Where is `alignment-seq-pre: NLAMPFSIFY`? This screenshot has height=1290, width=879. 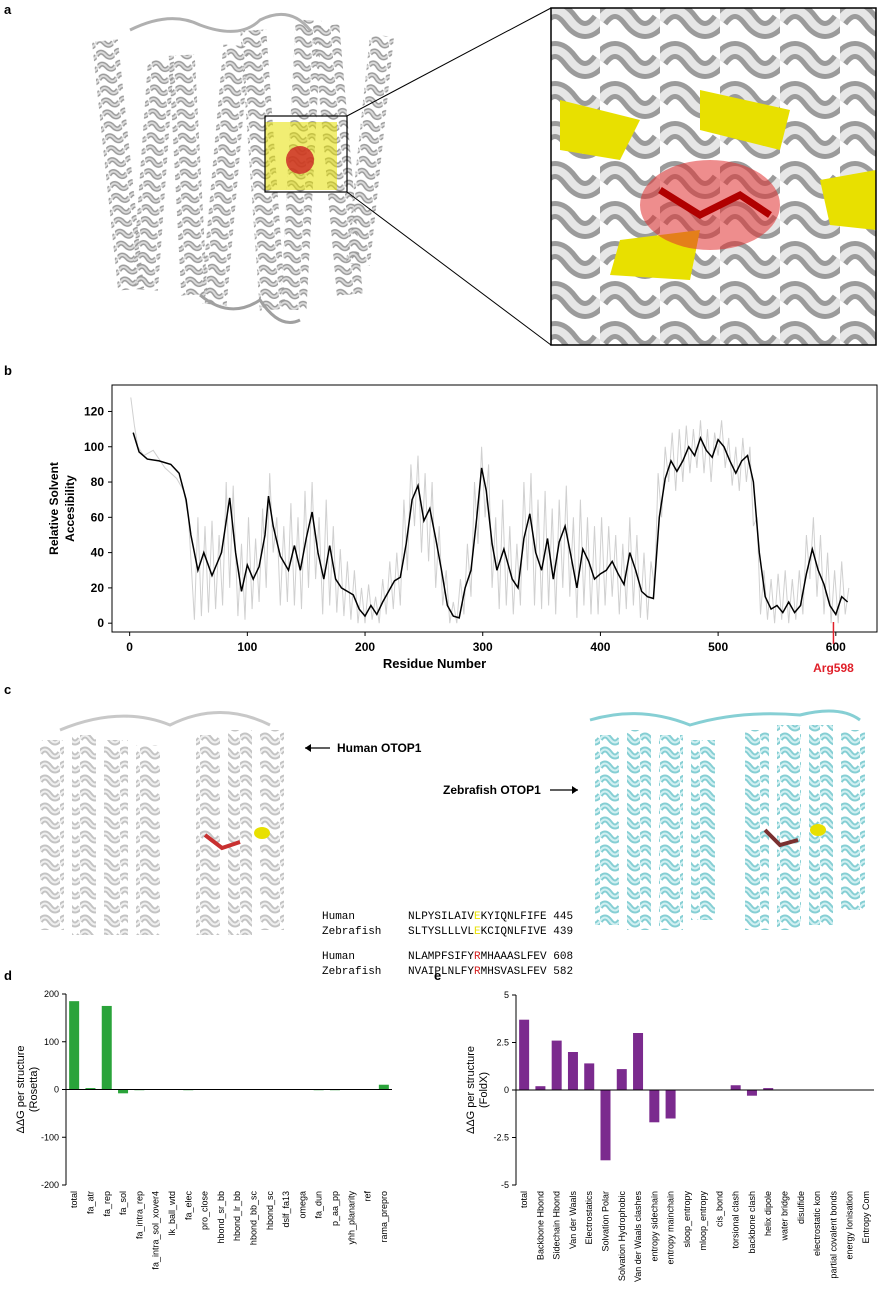
alignment-seq-pre: NLAMPFSIFY is located at coordinates (441, 957).